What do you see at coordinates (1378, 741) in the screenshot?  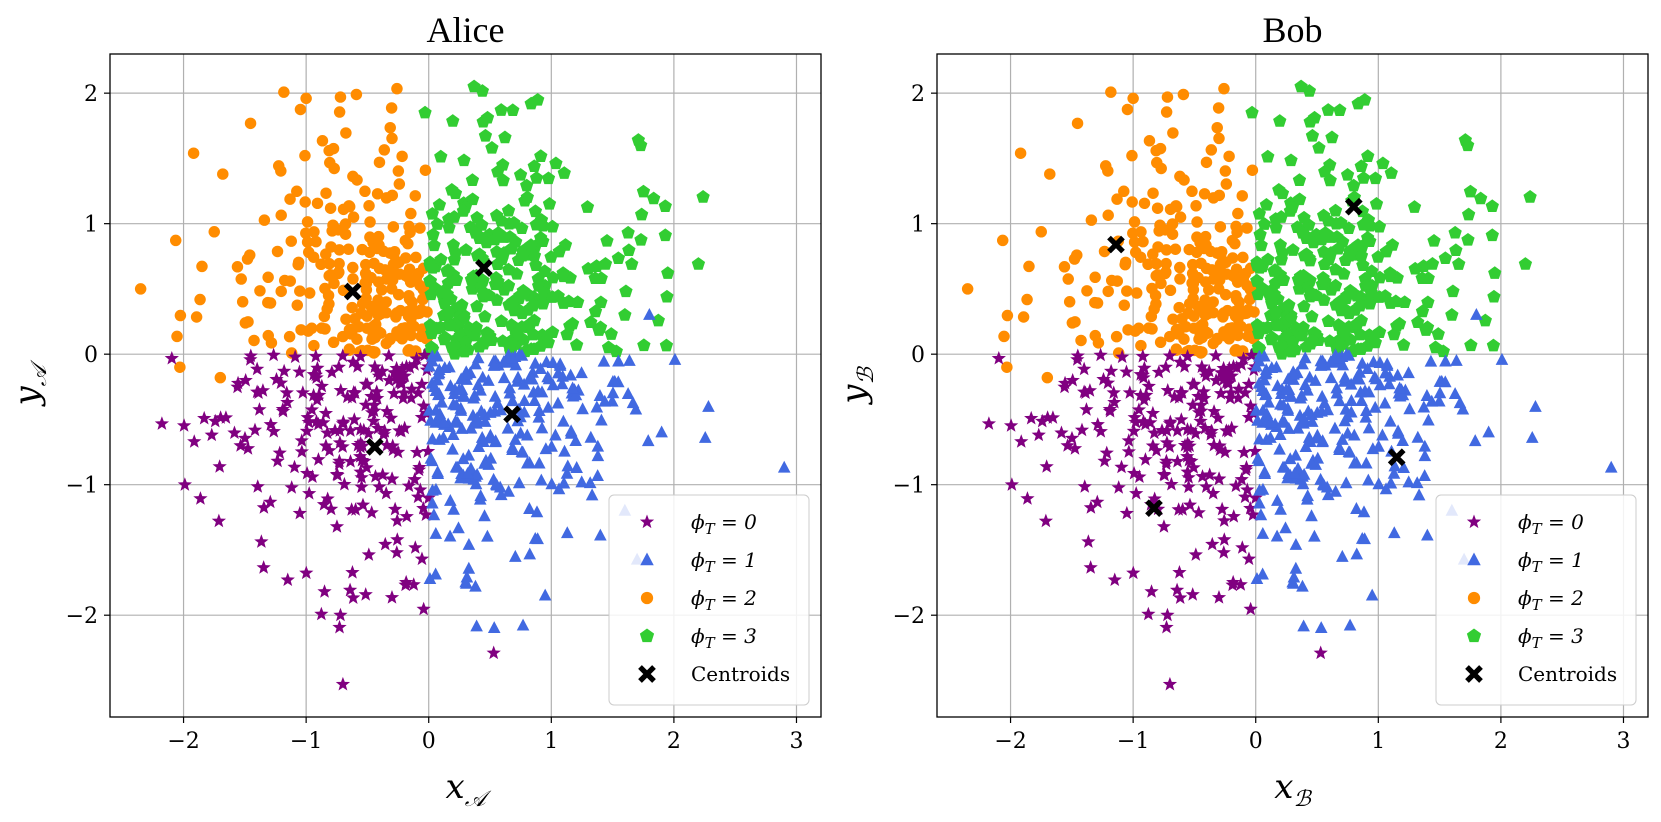 I see `x-tick-label: 1` at bounding box center [1378, 741].